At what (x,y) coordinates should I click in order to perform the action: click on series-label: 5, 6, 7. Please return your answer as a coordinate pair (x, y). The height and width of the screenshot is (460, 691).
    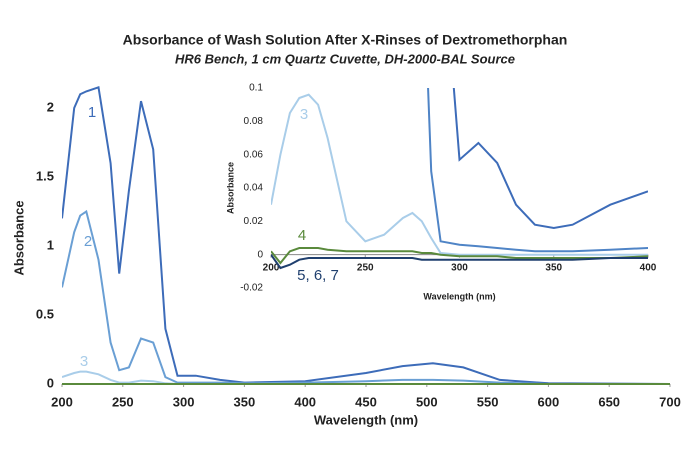
    Looking at the image, I should click on (318, 275).